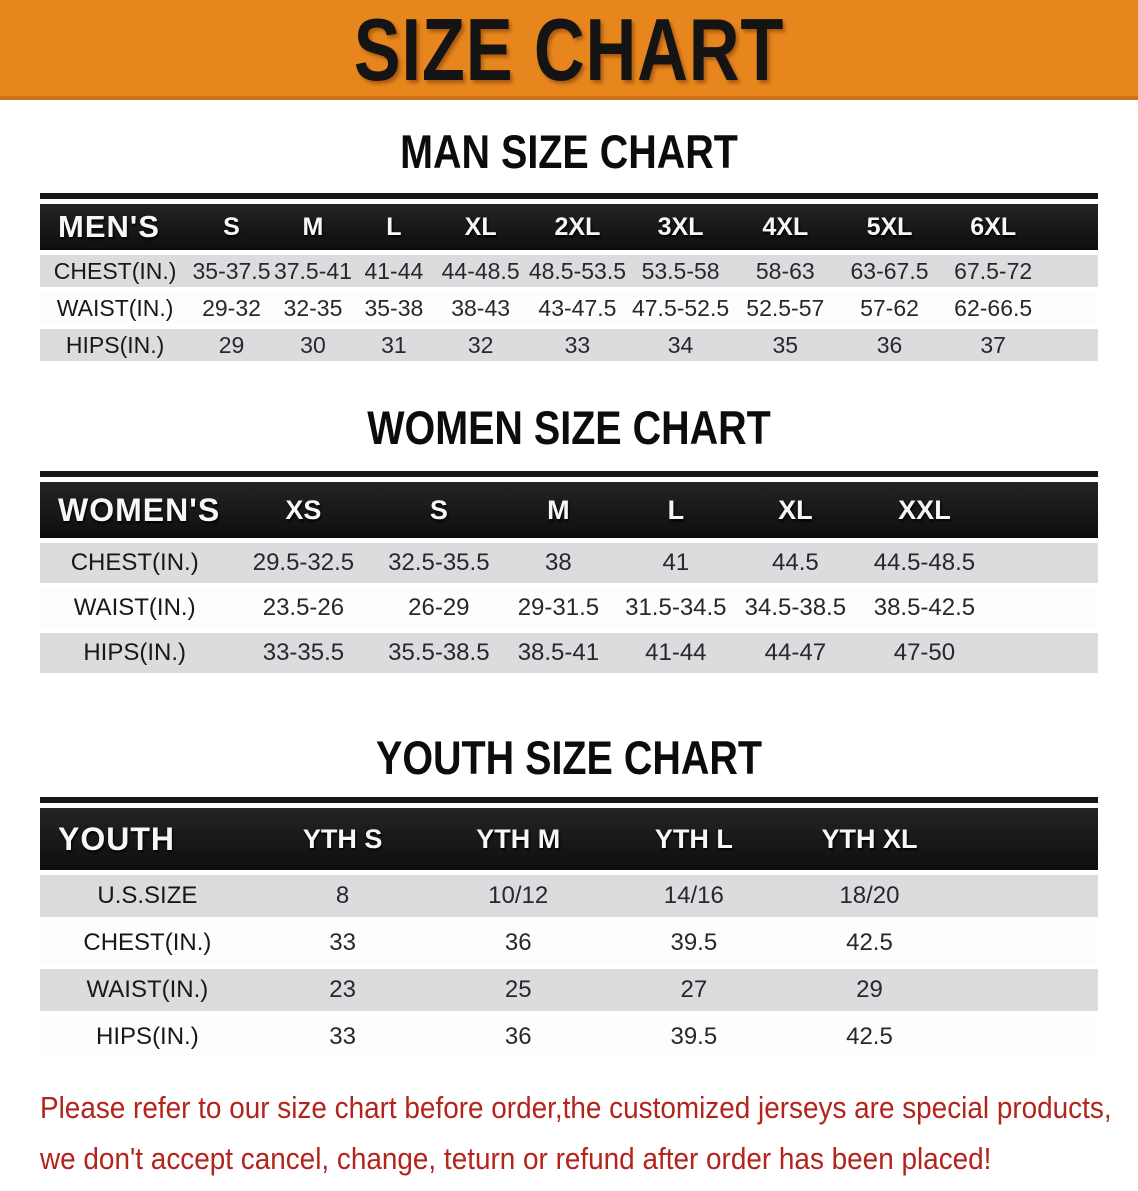  Describe the element at coordinates (869, 839) in the screenshot. I see `size-column-header: YTH XL` at that location.